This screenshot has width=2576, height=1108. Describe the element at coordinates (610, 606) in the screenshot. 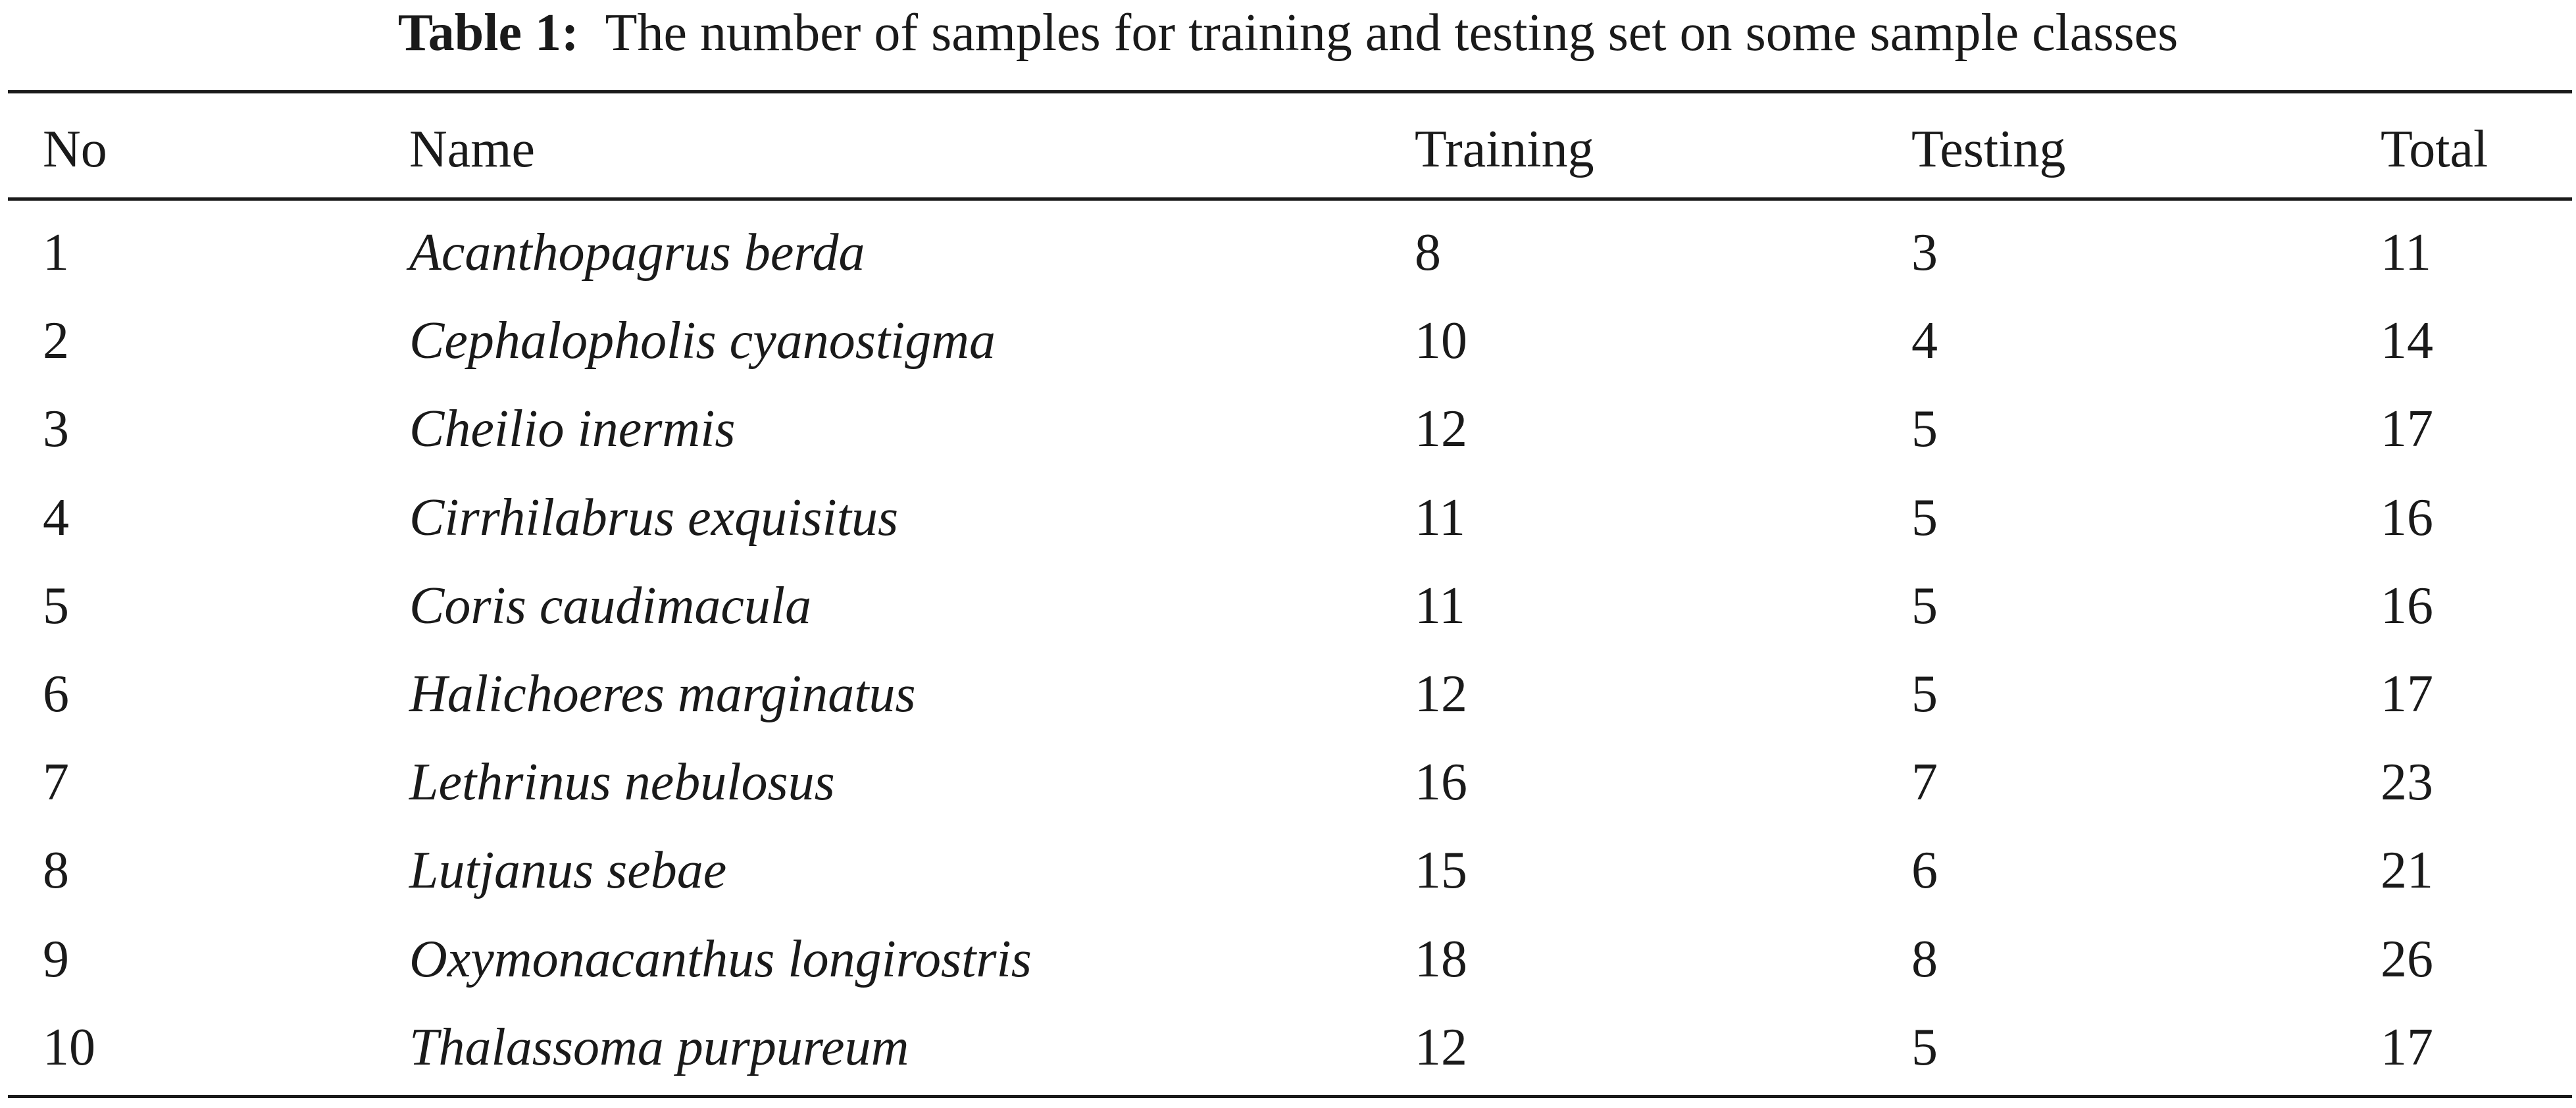

I see `cell-name: Coris caudimacula` at that location.